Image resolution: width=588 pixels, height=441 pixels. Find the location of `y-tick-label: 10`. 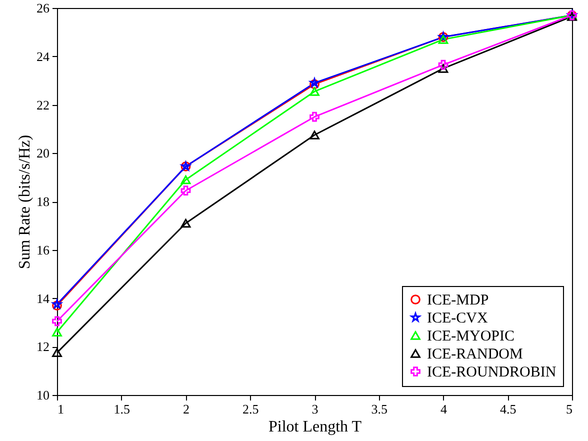

y-tick-label: 10 is located at coordinates (43, 395).